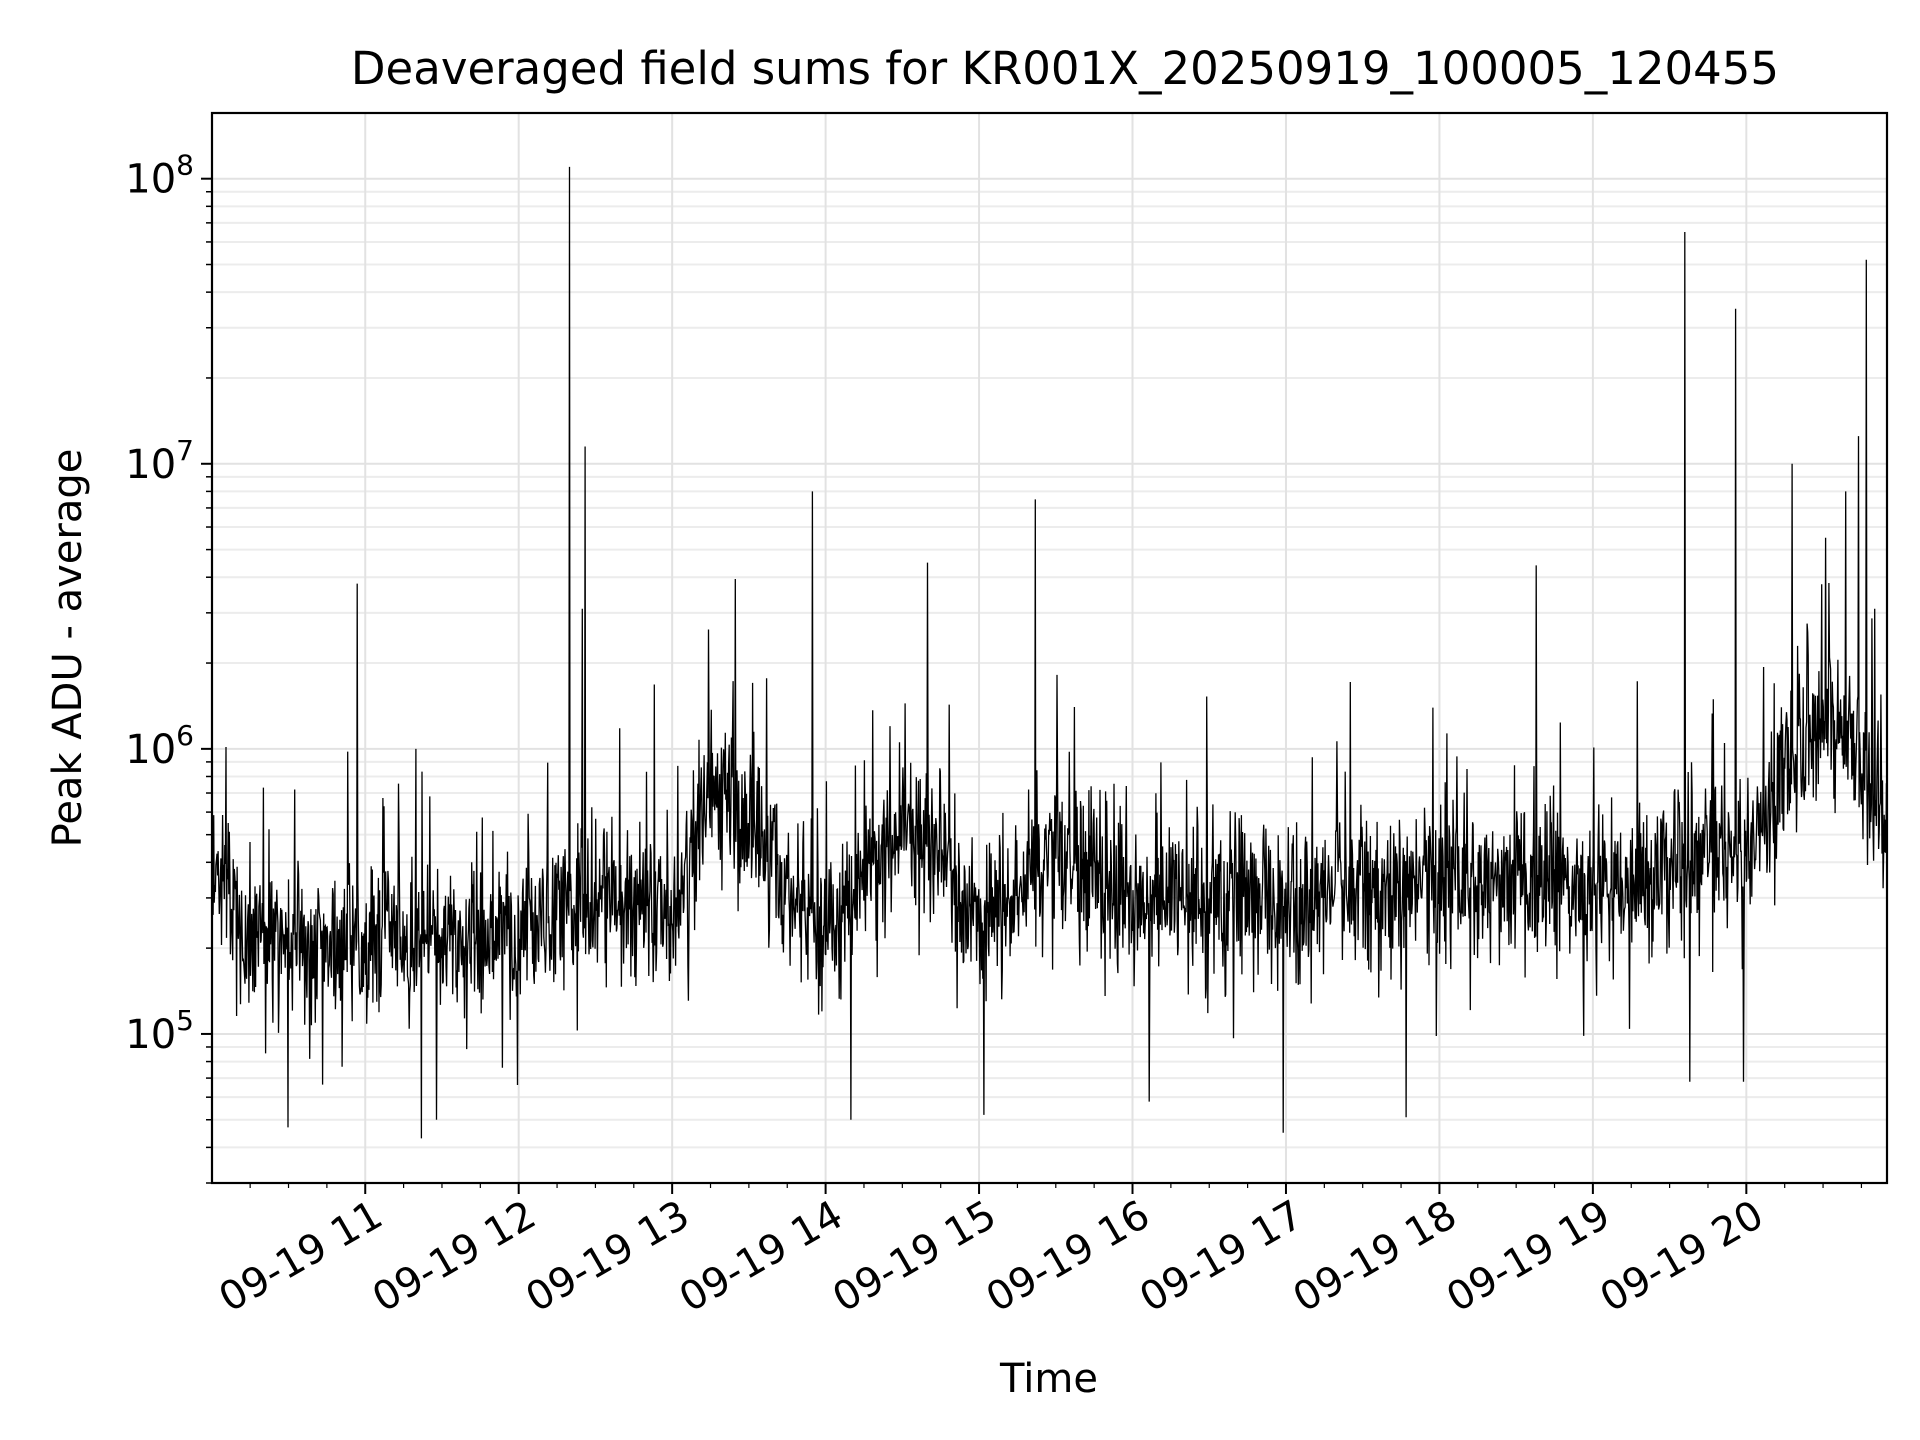  Describe the element at coordinates (1048, 1379) in the screenshot. I see `x-axis-label: Time` at that location.